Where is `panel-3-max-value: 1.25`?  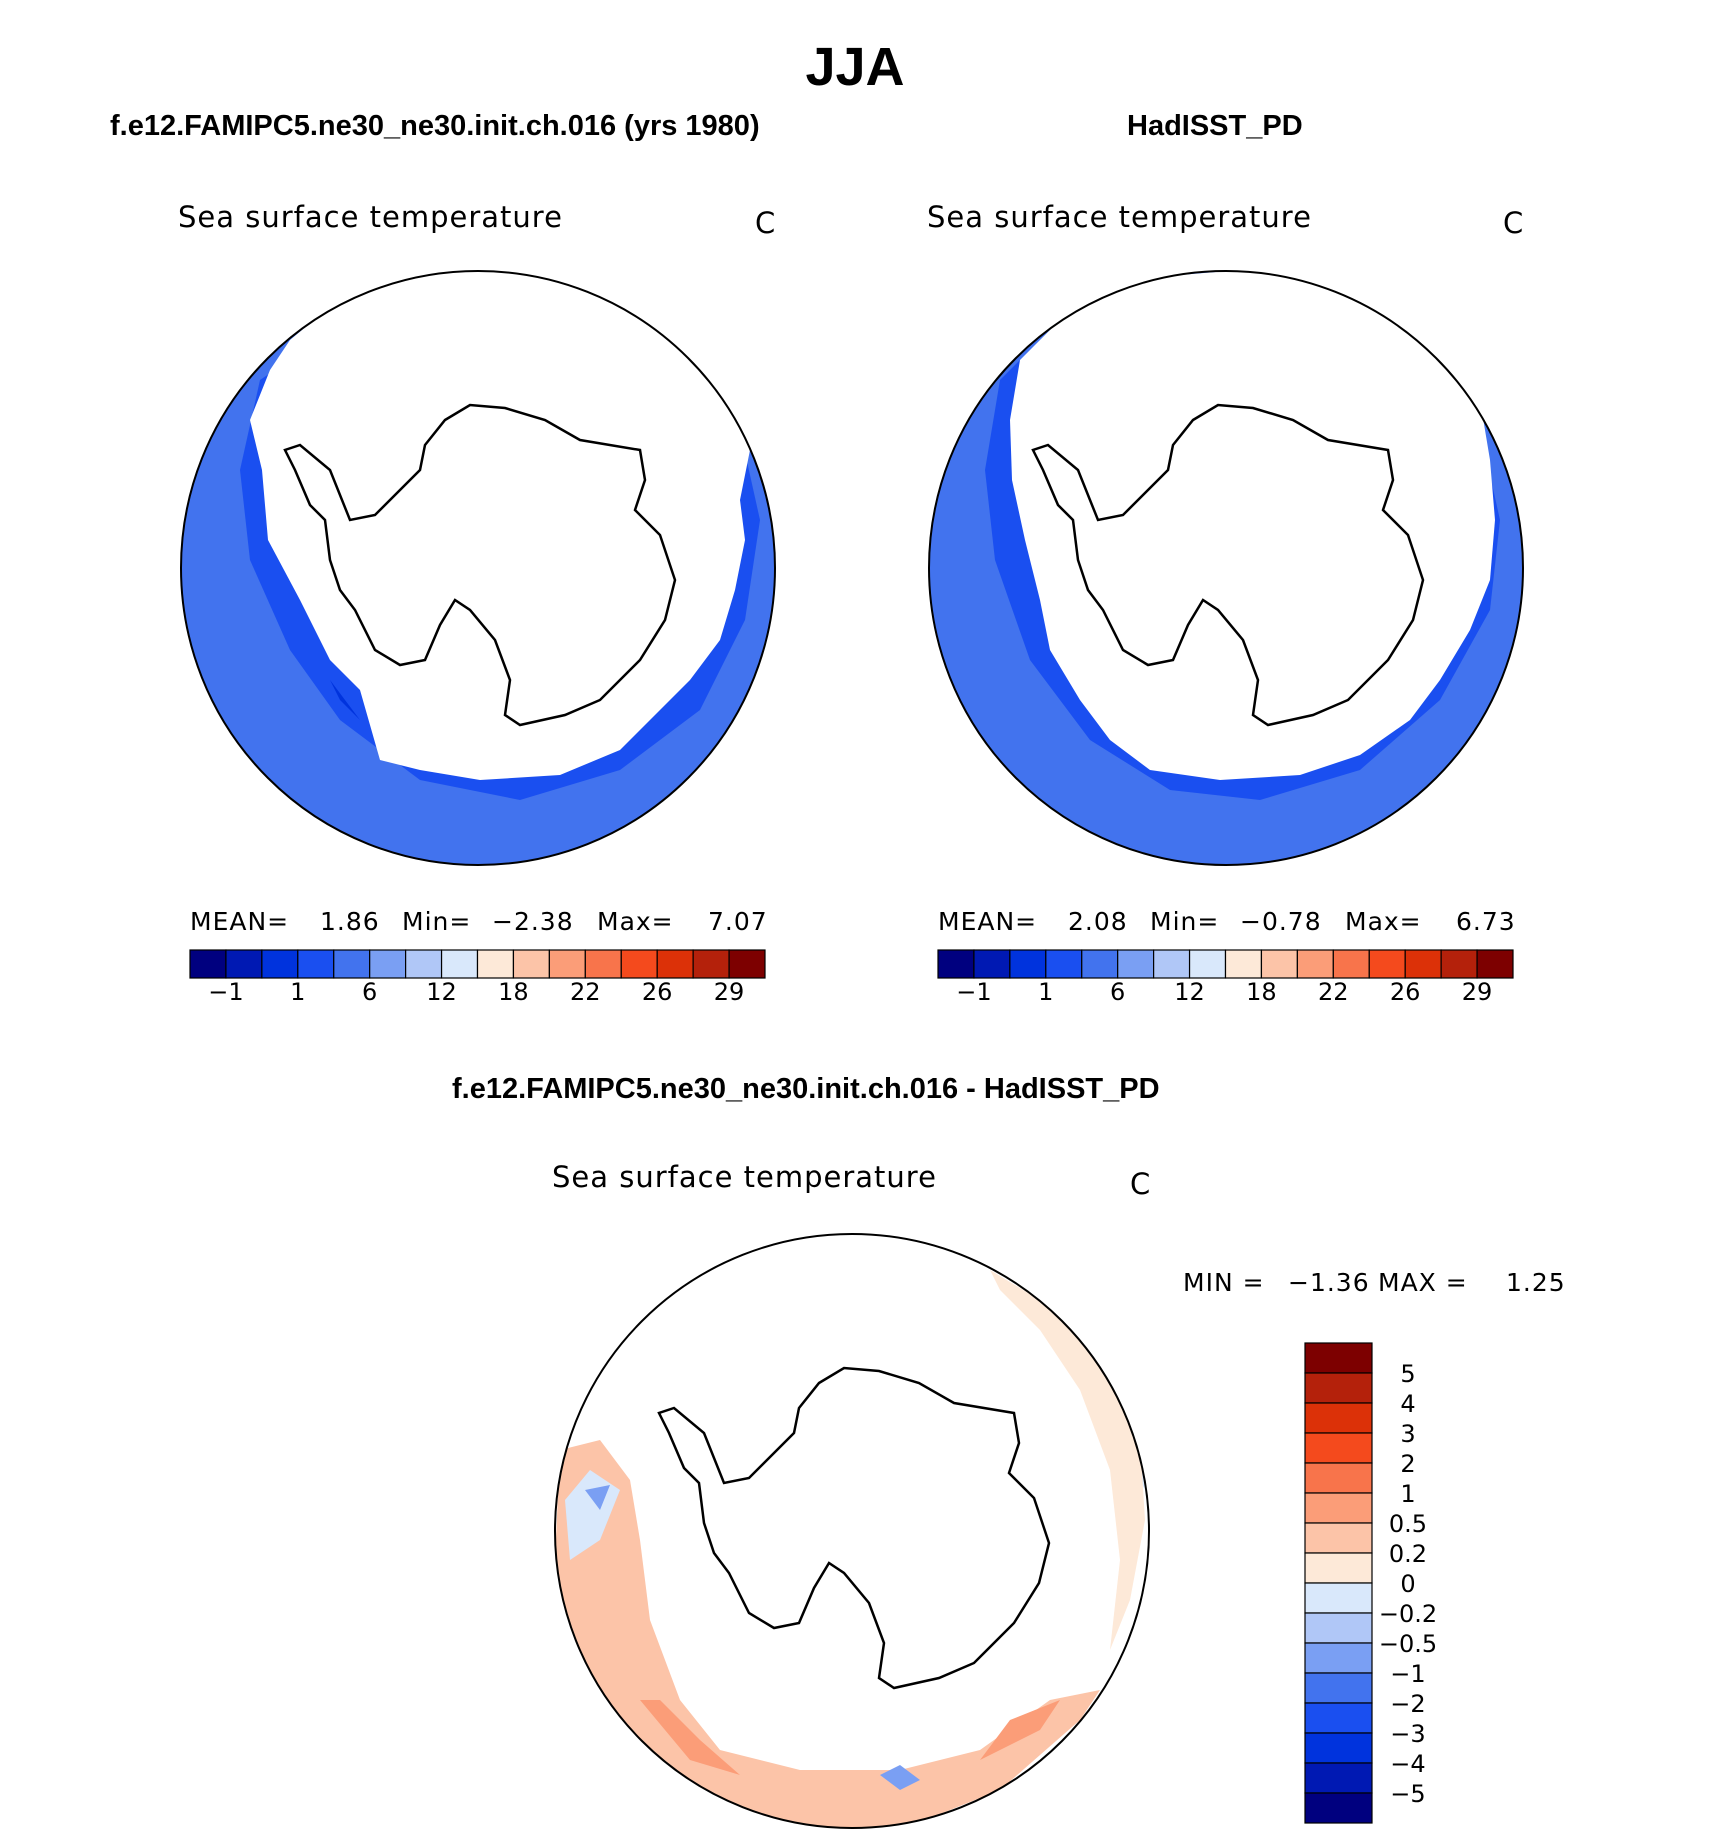
panel-3-max-value: 1.25 is located at coordinates (1536, 1282).